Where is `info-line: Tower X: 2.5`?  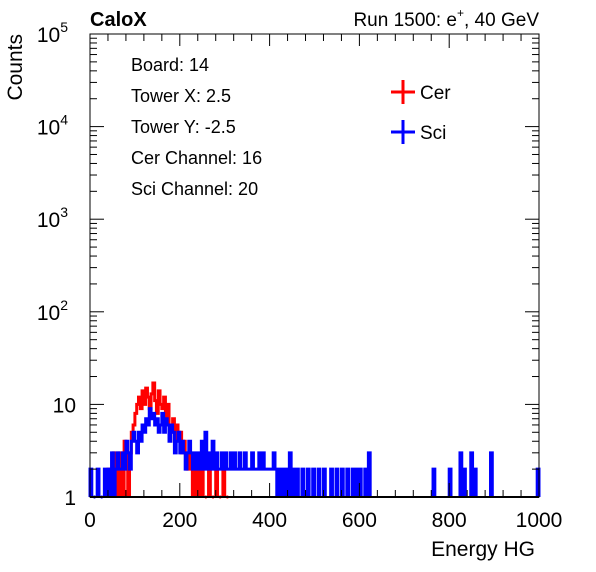 info-line: Tower X: 2.5 is located at coordinates (181, 96).